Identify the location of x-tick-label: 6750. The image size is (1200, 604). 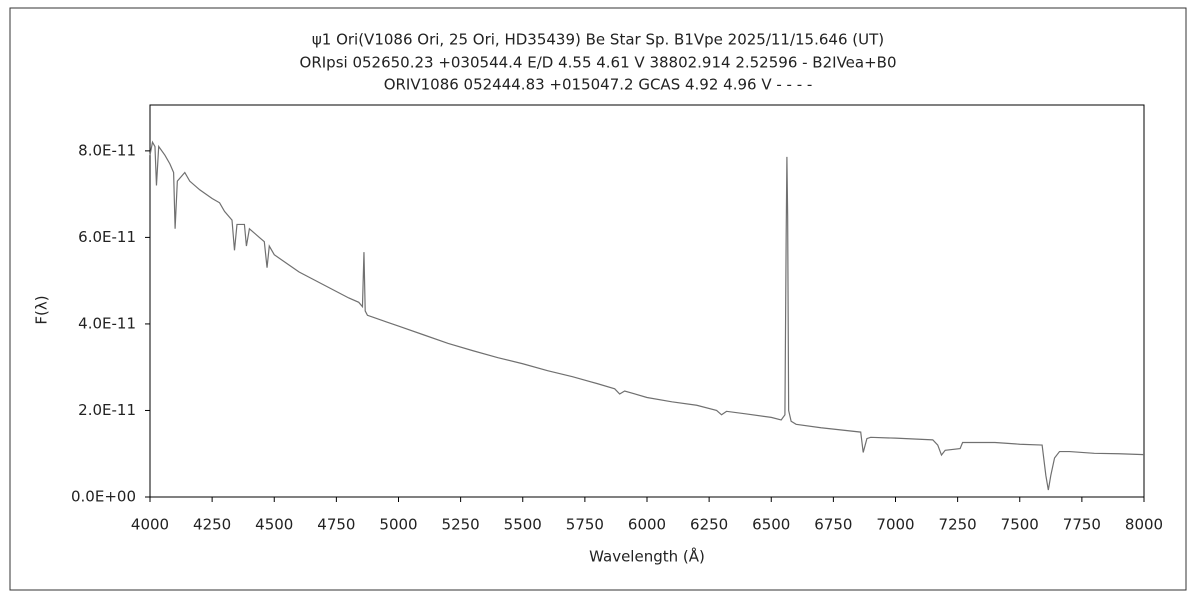
(833, 525).